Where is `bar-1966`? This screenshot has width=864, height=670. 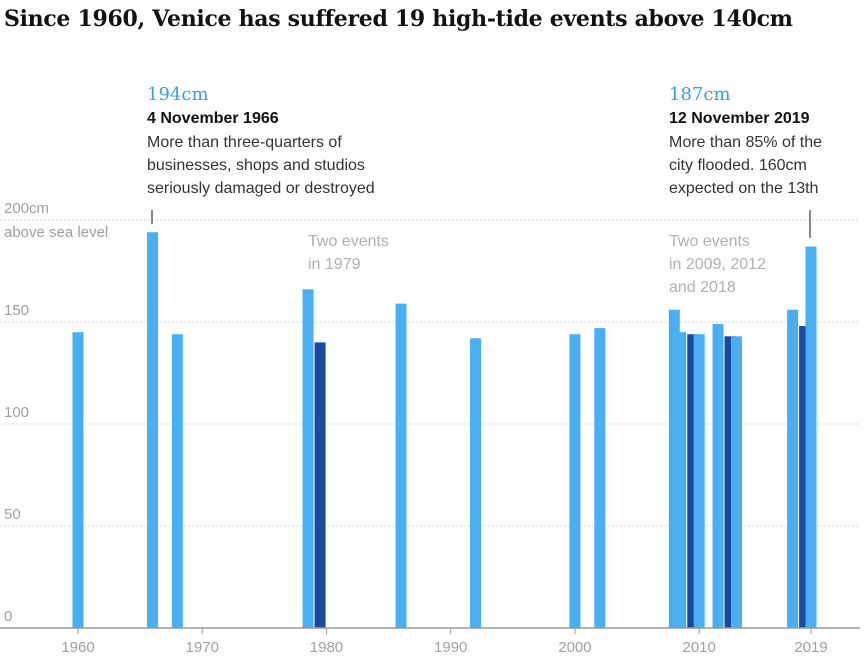 bar-1966 is located at coordinates (153, 430).